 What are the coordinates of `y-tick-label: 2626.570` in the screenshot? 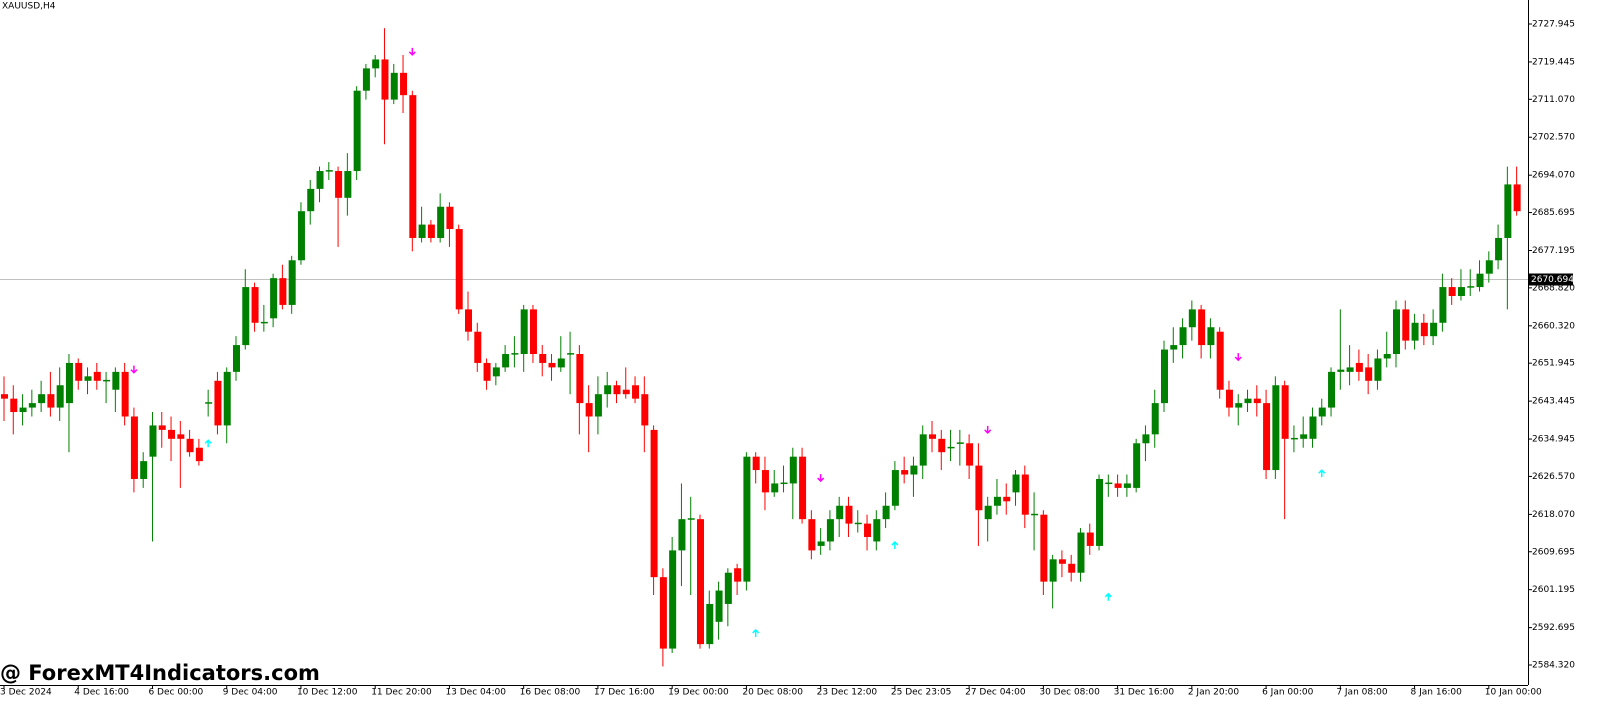 It's located at (1553, 477).